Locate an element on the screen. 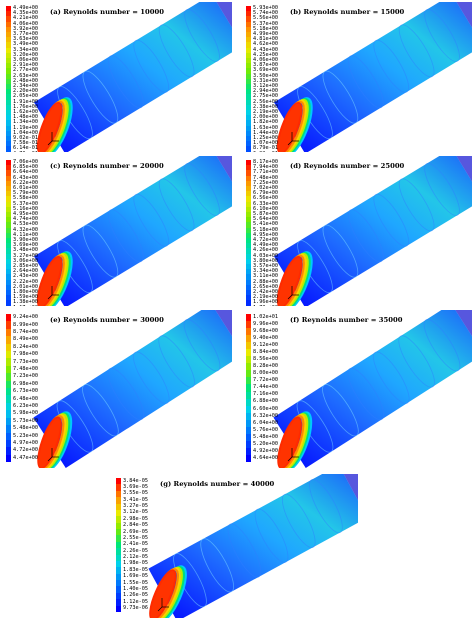 The width and height of the screenshot is (474, 620). colorbar-label: 3.55e-05 is located at coordinates (135, 493).